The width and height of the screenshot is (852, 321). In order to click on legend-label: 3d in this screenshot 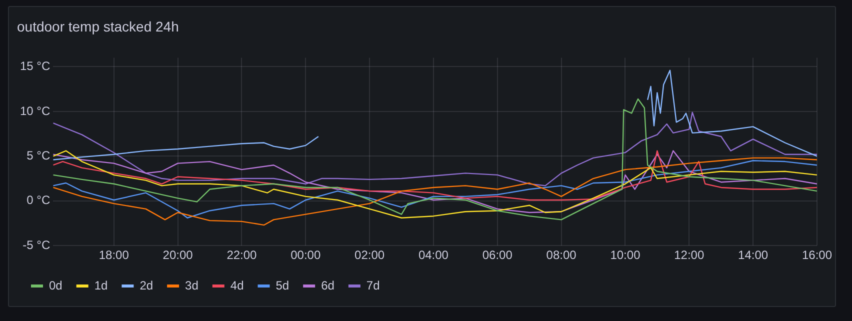, I will do `click(191, 285)`.